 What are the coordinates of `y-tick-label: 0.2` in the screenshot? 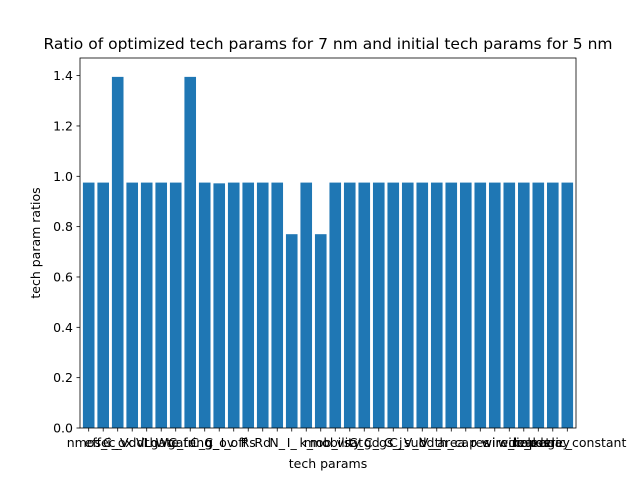 It's located at (63, 377).